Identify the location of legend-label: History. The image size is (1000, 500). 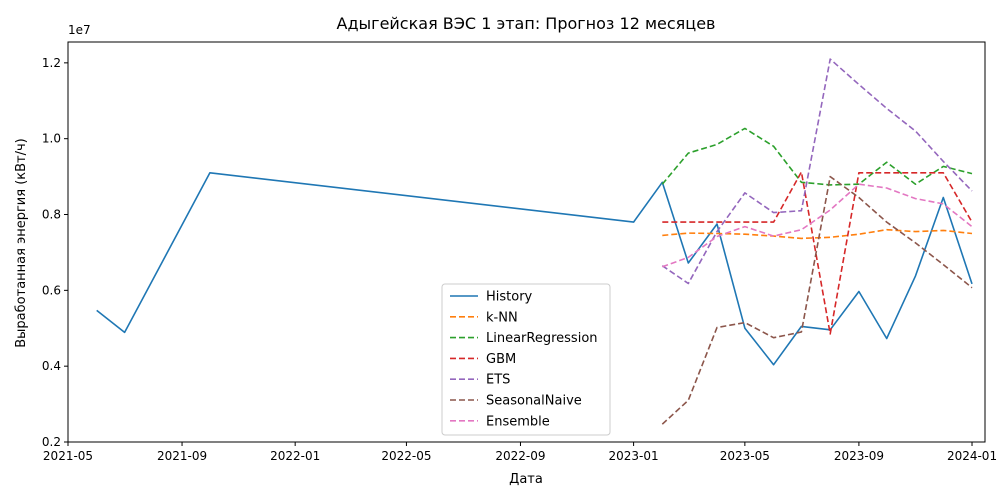
(509, 297).